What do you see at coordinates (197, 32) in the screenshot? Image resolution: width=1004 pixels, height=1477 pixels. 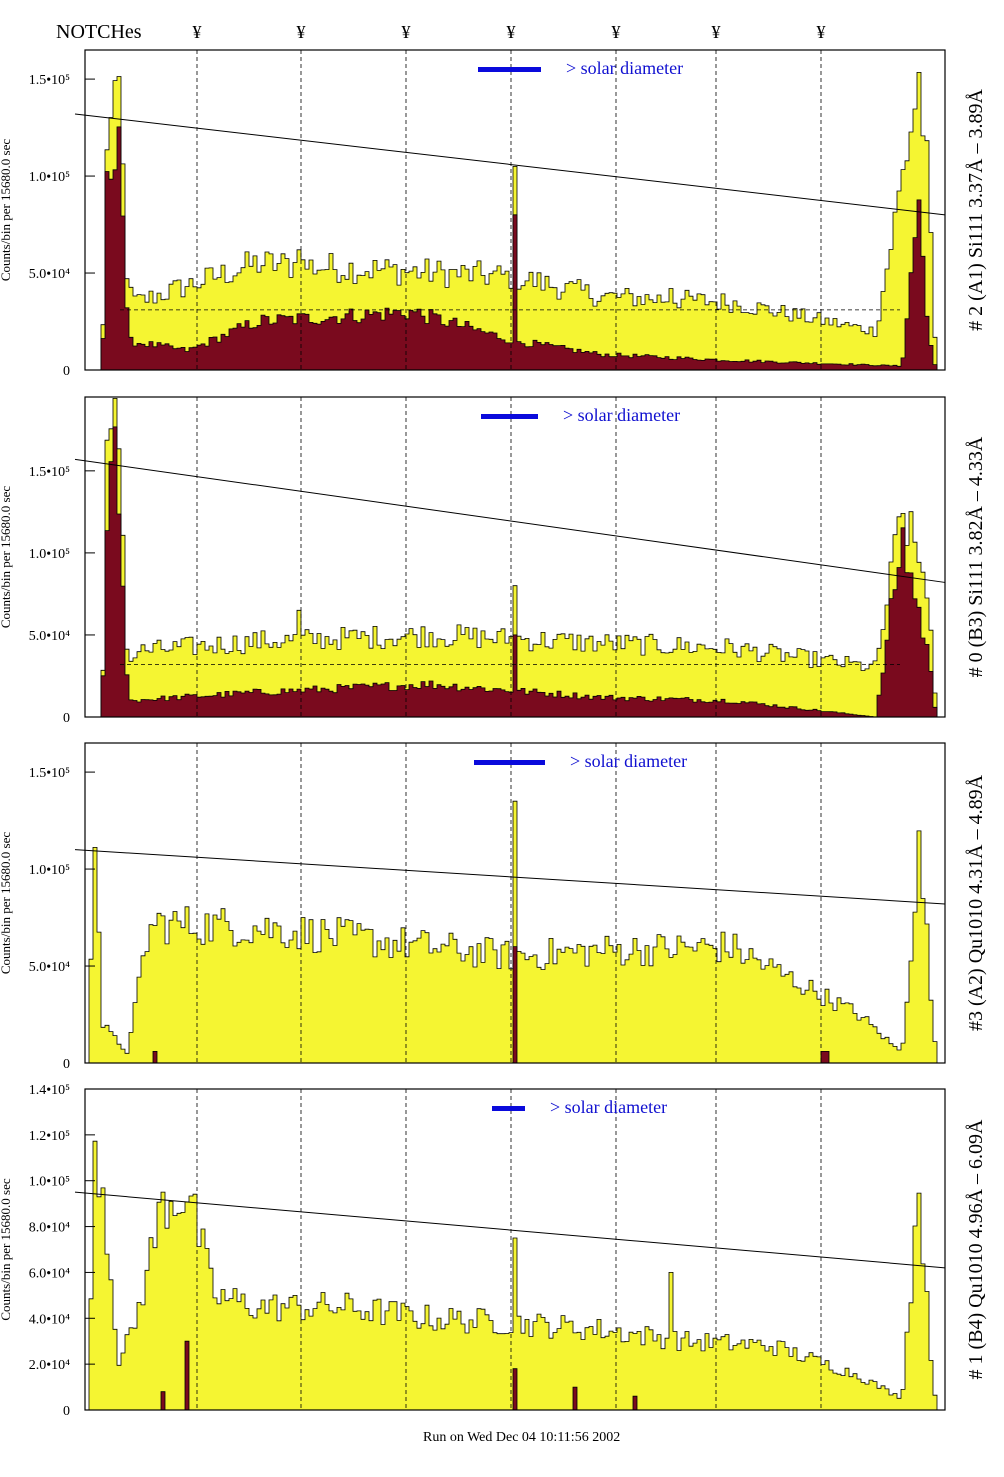 I see `notch-marker-1: ¥` at bounding box center [197, 32].